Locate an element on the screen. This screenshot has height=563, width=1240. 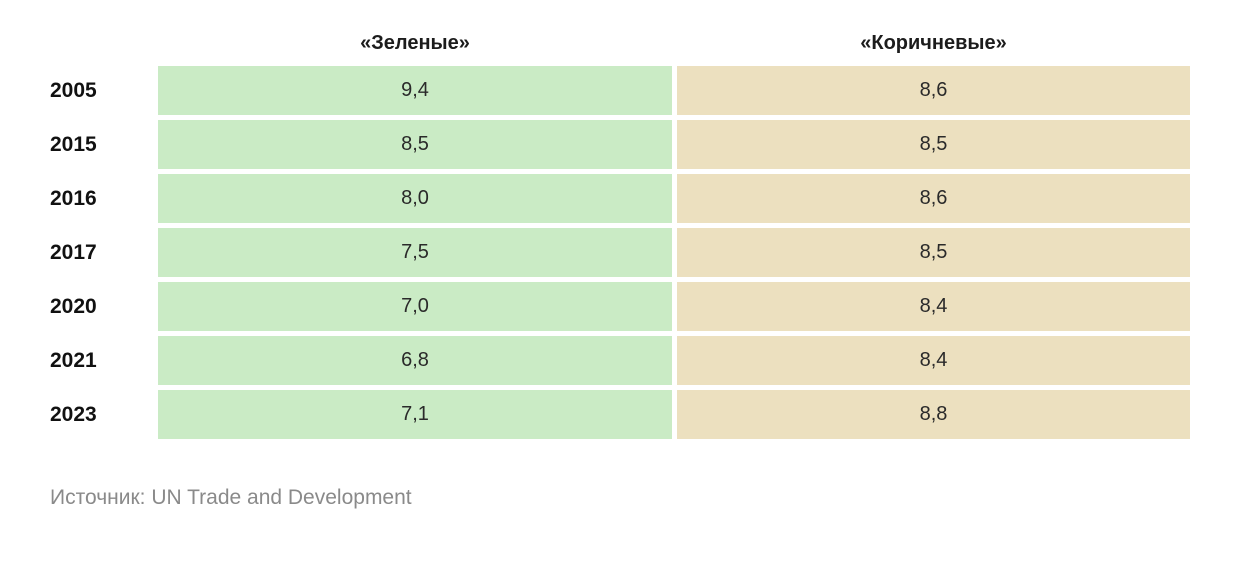
table-row: 2020 7,0 8,4 is located at coordinates (620, 306).